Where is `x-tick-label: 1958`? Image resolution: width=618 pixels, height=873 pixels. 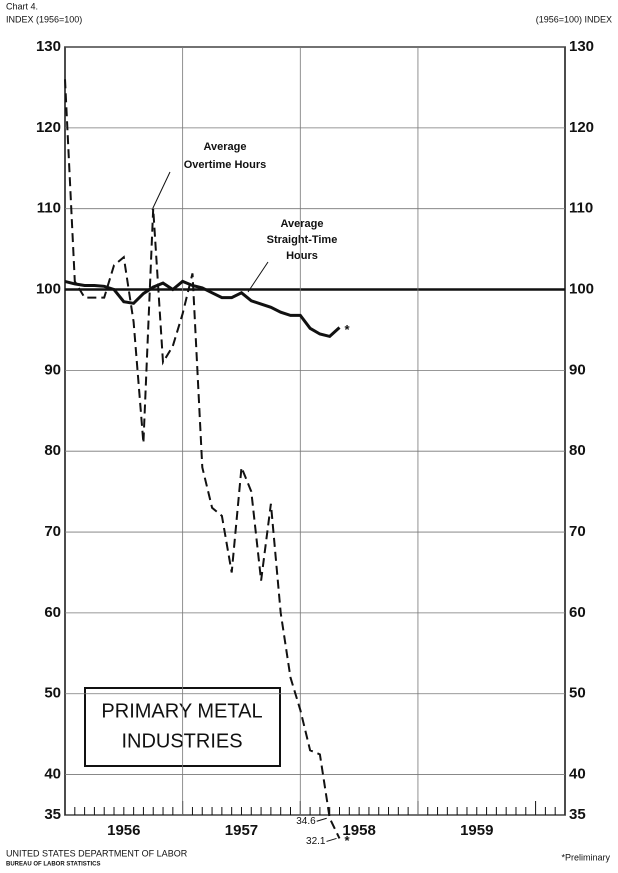
x-tick-label: 1958 is located at coordinates (358, 830).